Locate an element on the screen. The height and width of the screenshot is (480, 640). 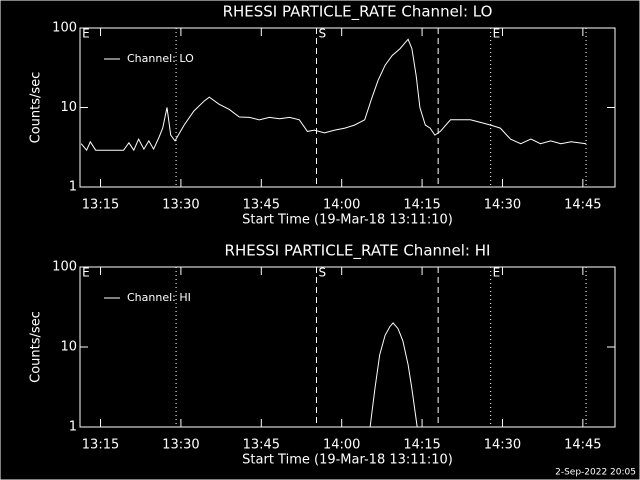
chart-title: RHESSI PARTICLE_RATE Channel: HI is located at coordinates (358, 251).